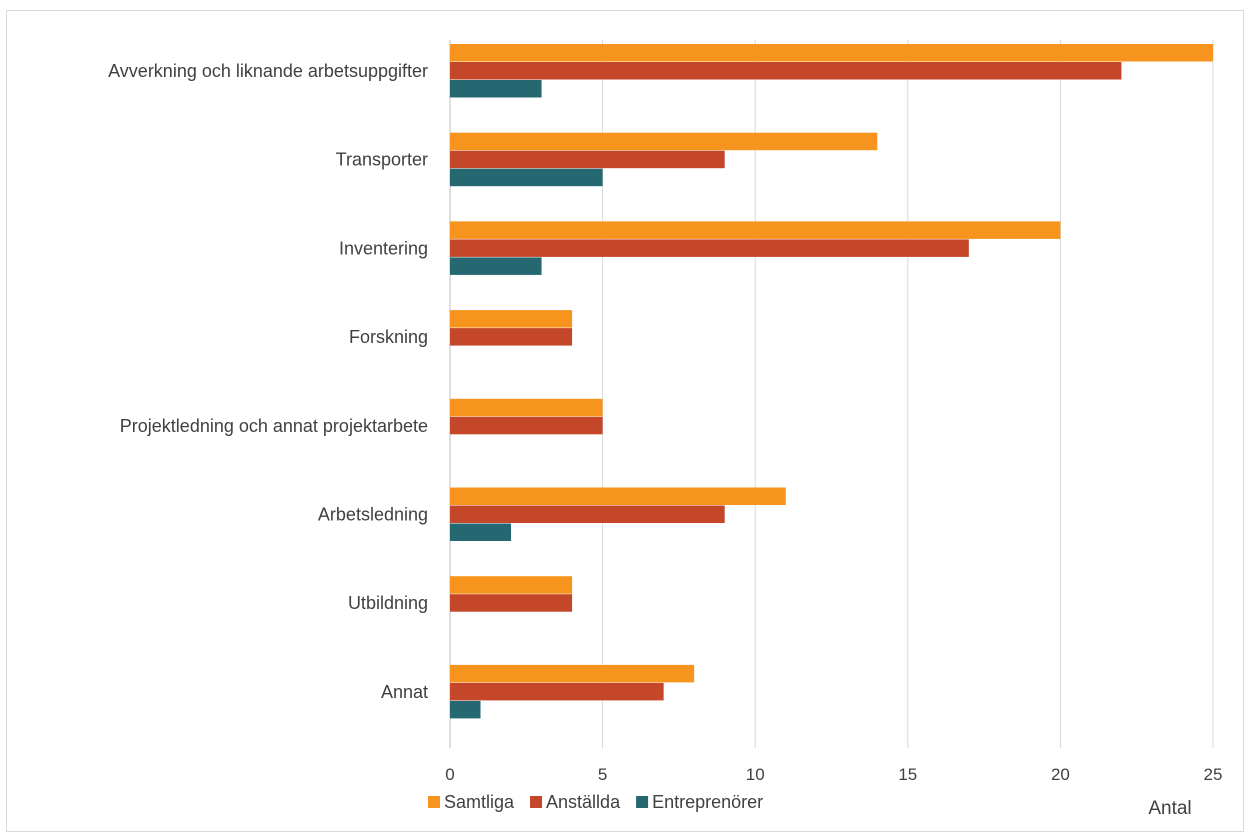 The width and height of the screenshot is (1251, 836). I want to click on category-label: Avverkning och liknande arbetsuppgifter, so click(268, 71).